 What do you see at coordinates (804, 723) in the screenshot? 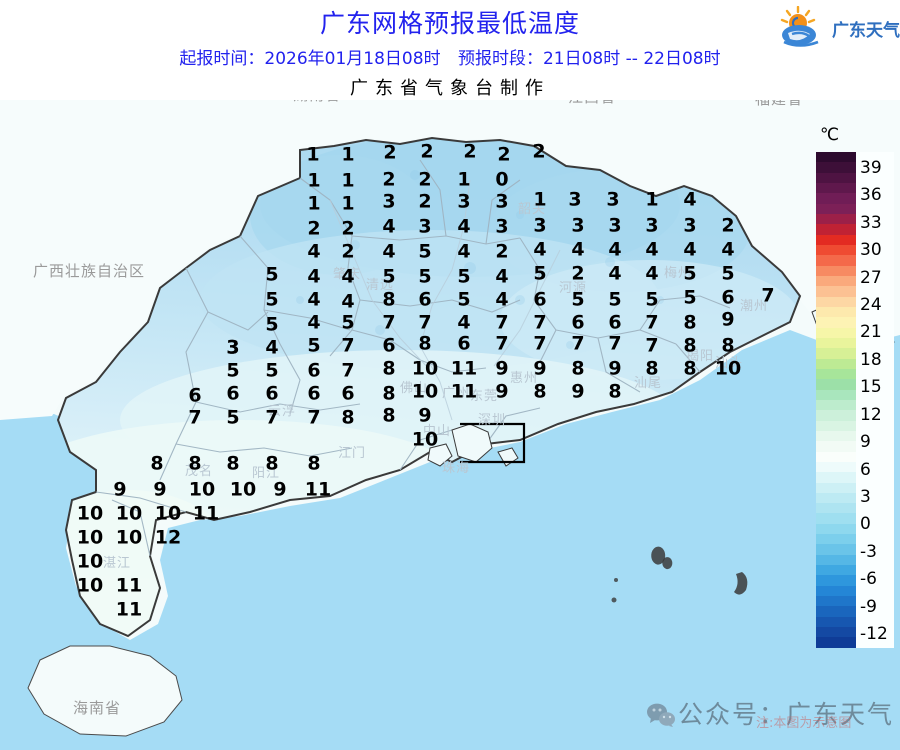
I see `disclaimer-note: 注:本图为示意图` at bounding box center [804, 723].